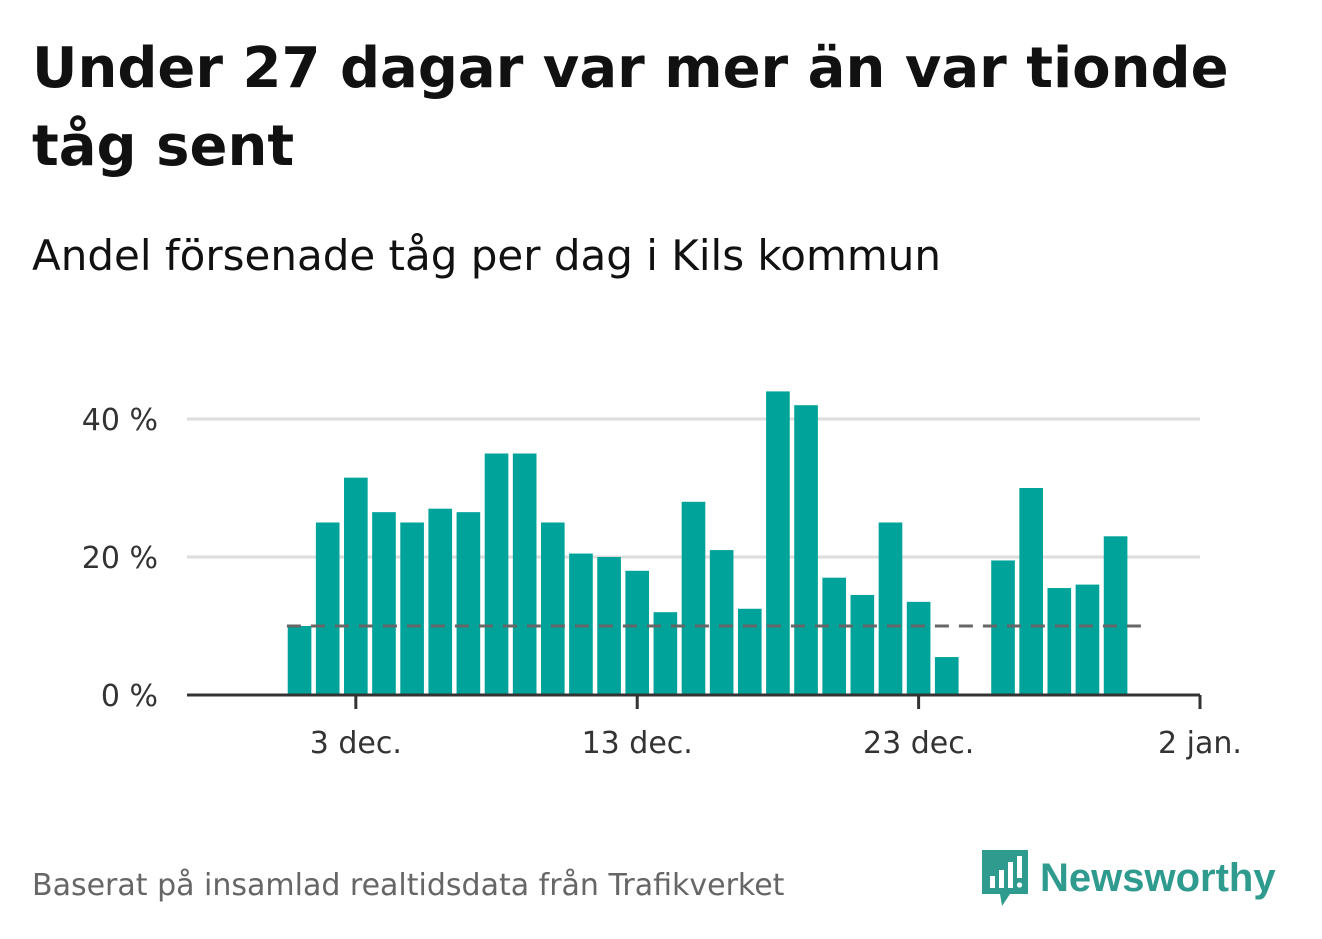 The width and height of the screenshot is (1322, 939). Describe the element at coordinates (637, 743) in the screenshot. I see `x-tick-label: 13 dec.` at that location.